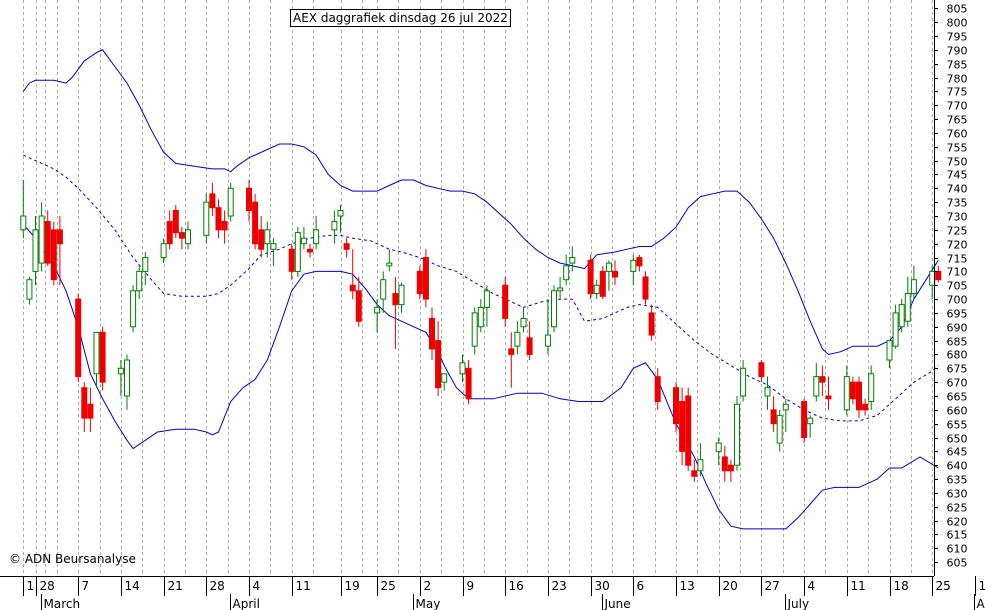 The height and width of the screenshot is (610, 985). Describe the element at coordinates (957, 397) in the screenshot. I see `y-tick-label: 665` at that location.